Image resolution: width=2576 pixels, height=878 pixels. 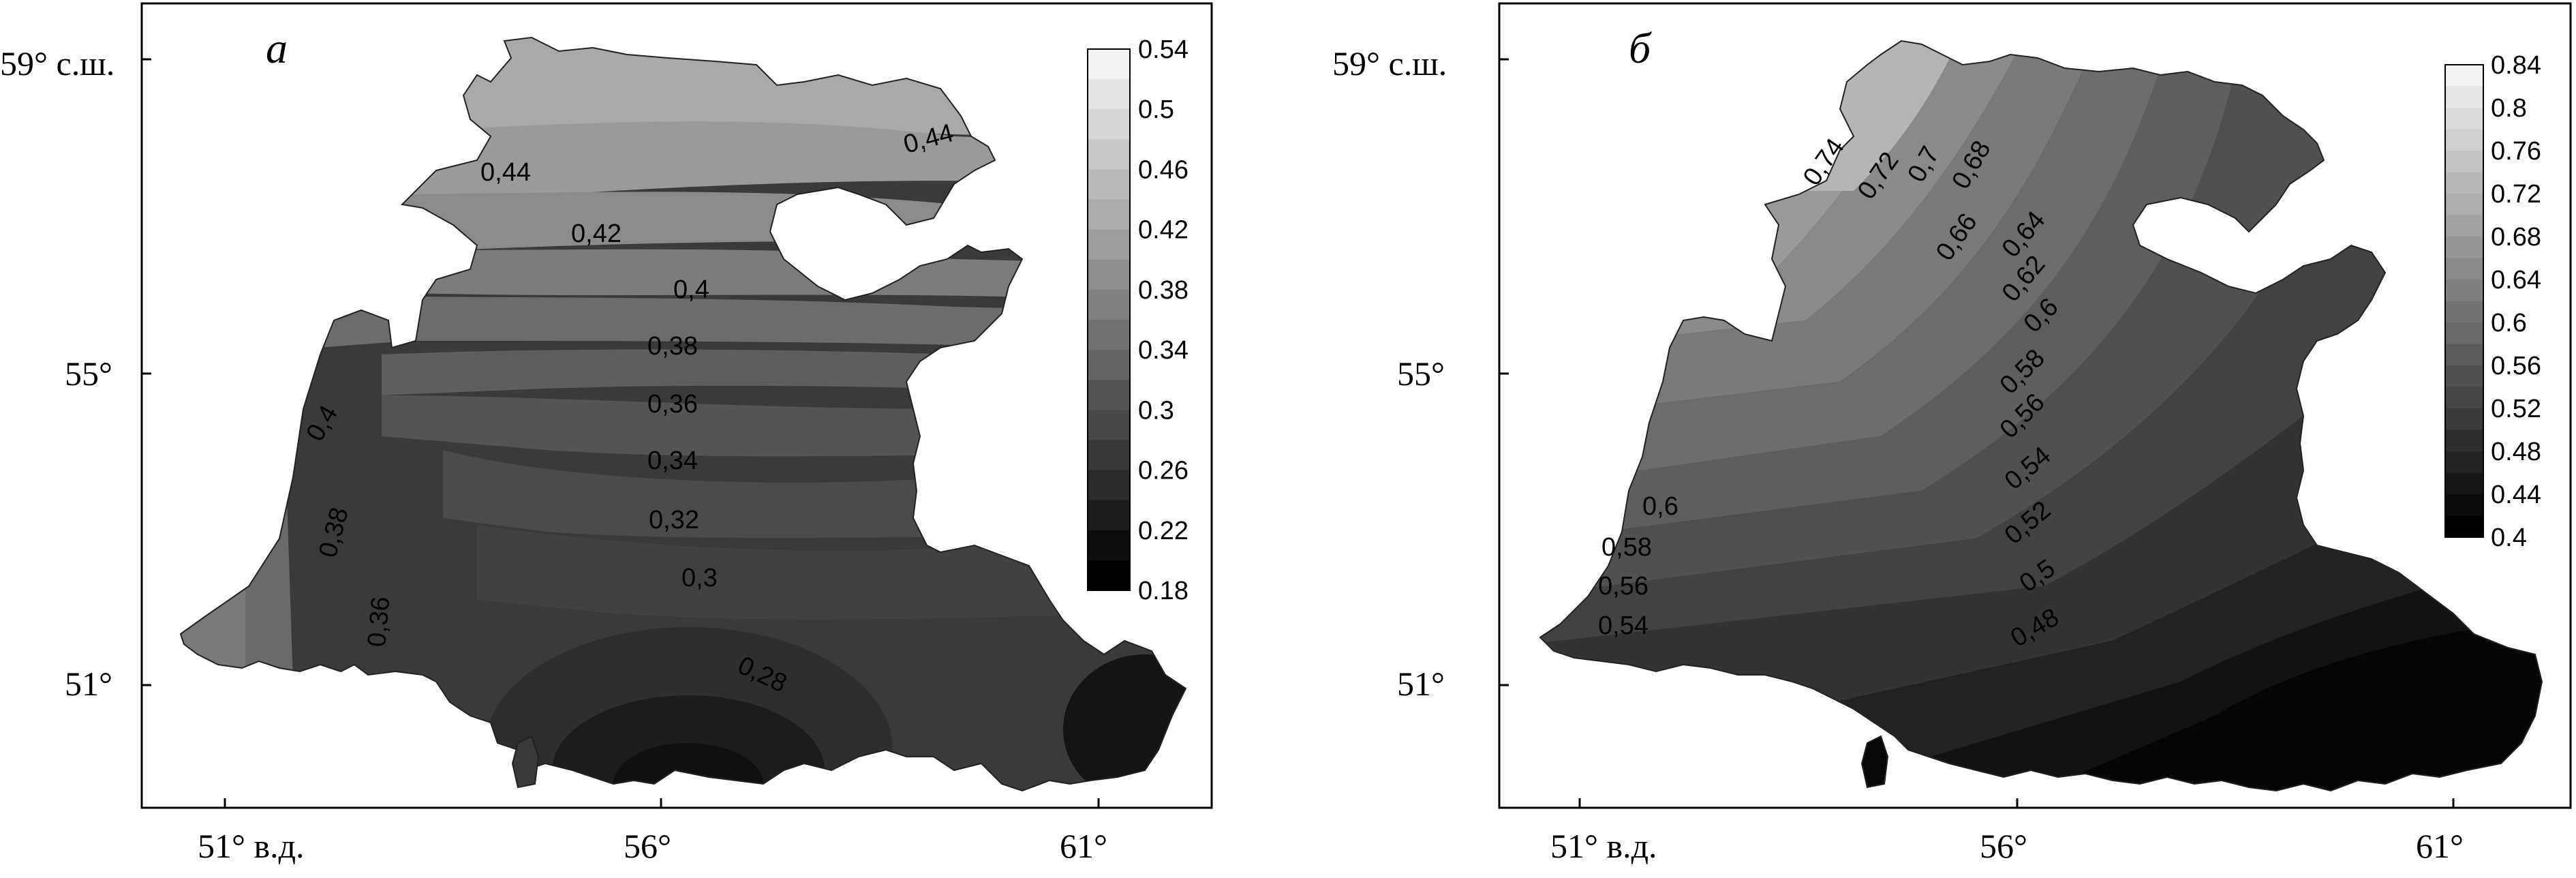 What do you see at coordinates (2516, 452) in the screenshot?
I see `colorbar-label: 0.48` at bounding box center [2516, 452].